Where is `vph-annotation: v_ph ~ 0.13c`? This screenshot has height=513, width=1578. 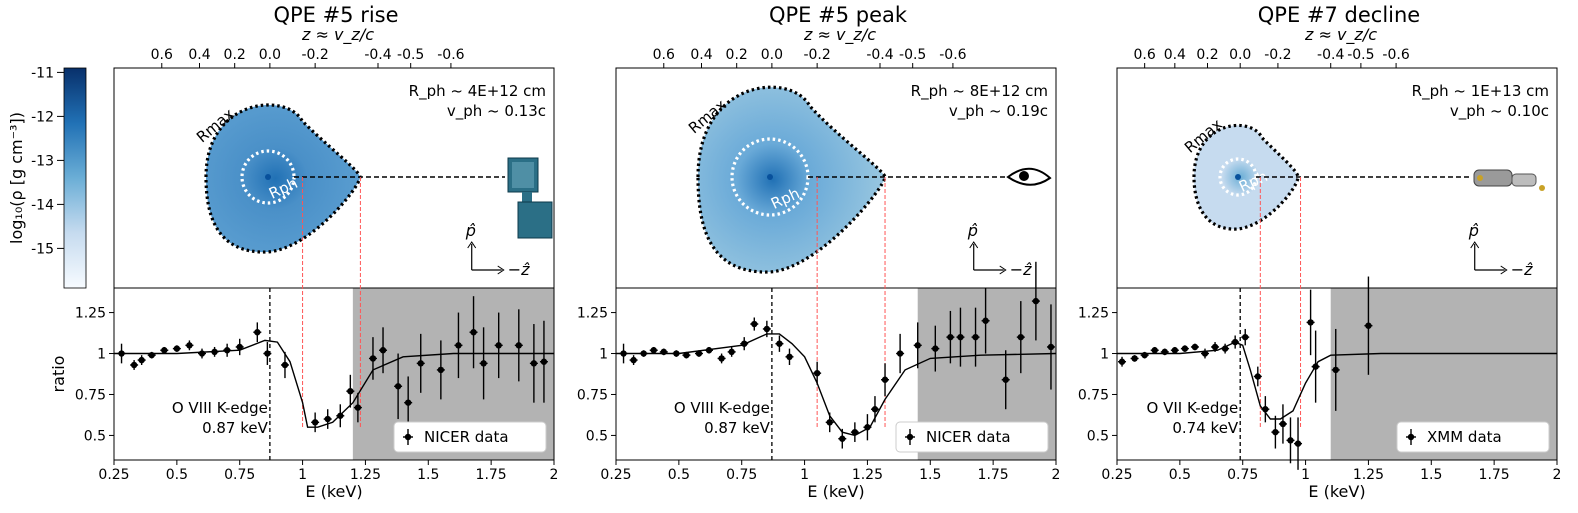
vph-annotation: v_ph ~ 0.13c is located at coordinates (496, 111).